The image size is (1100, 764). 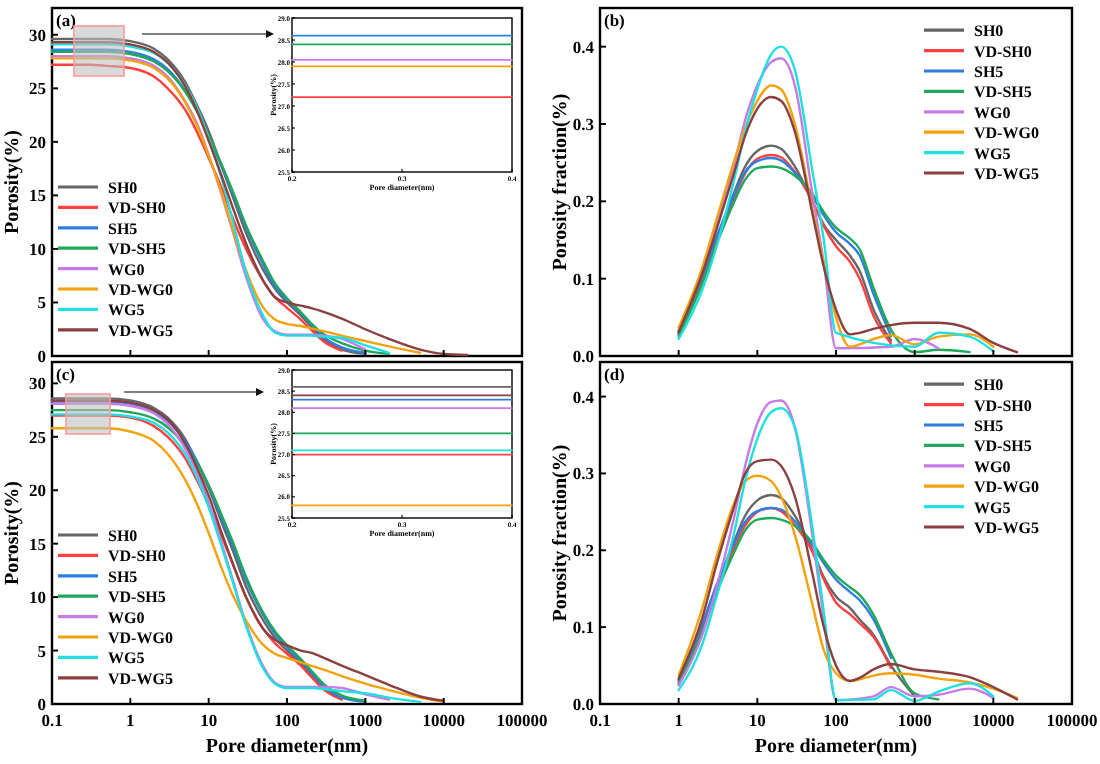 I want to click on annotation: (c), so click(x=66, y=374).